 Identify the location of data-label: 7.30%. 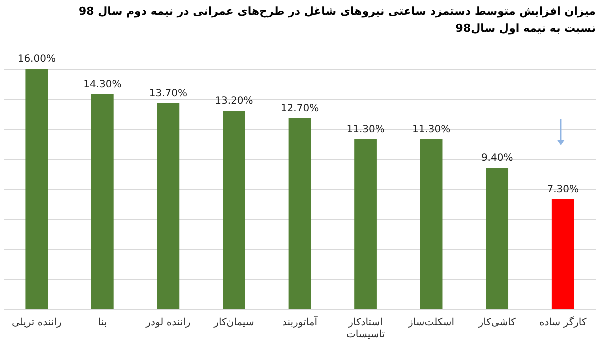
(563, 190).